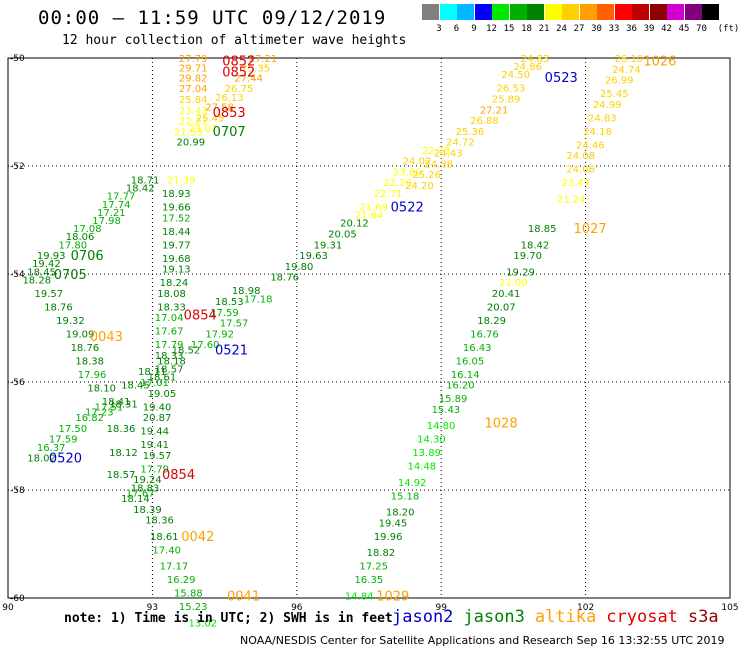 Image resolution: width=740 pixels, height=650 pixels. What do you see at coordinates (48, 294) in the screenshot?
I see `swh-value: 19.57` at bounding box center [48, 294].